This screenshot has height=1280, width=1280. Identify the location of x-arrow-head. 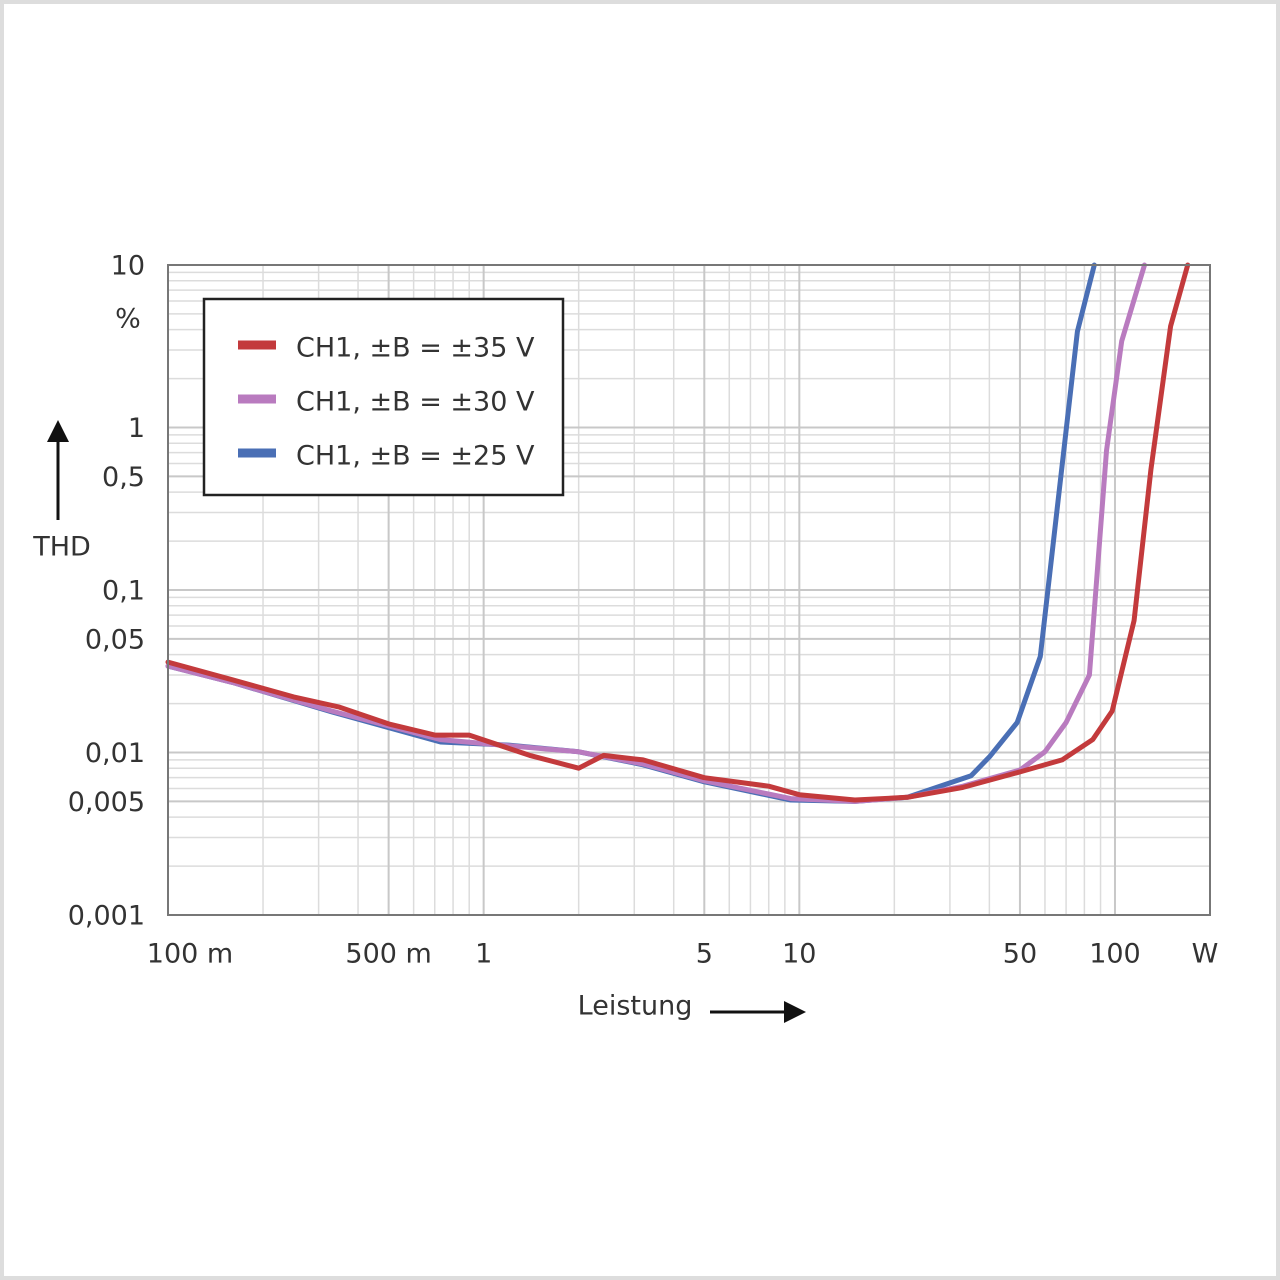
(795, 1012).